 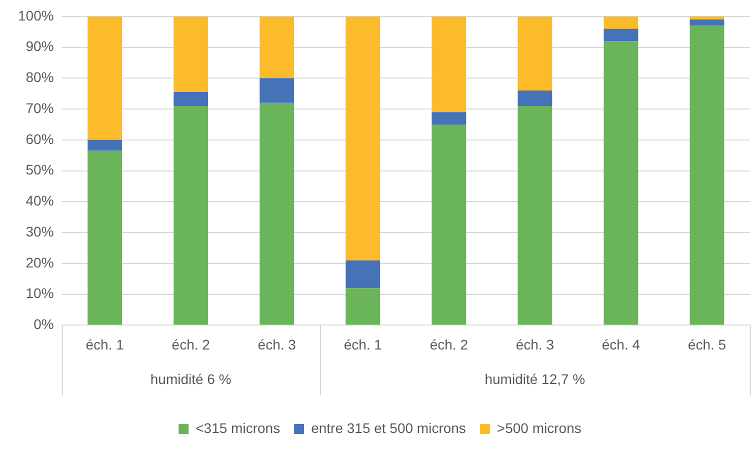 What do you see at coordinates (535, 379) in the screenshot?
I see `text: humidité 12,7 %` at bounding box center [535, 379].